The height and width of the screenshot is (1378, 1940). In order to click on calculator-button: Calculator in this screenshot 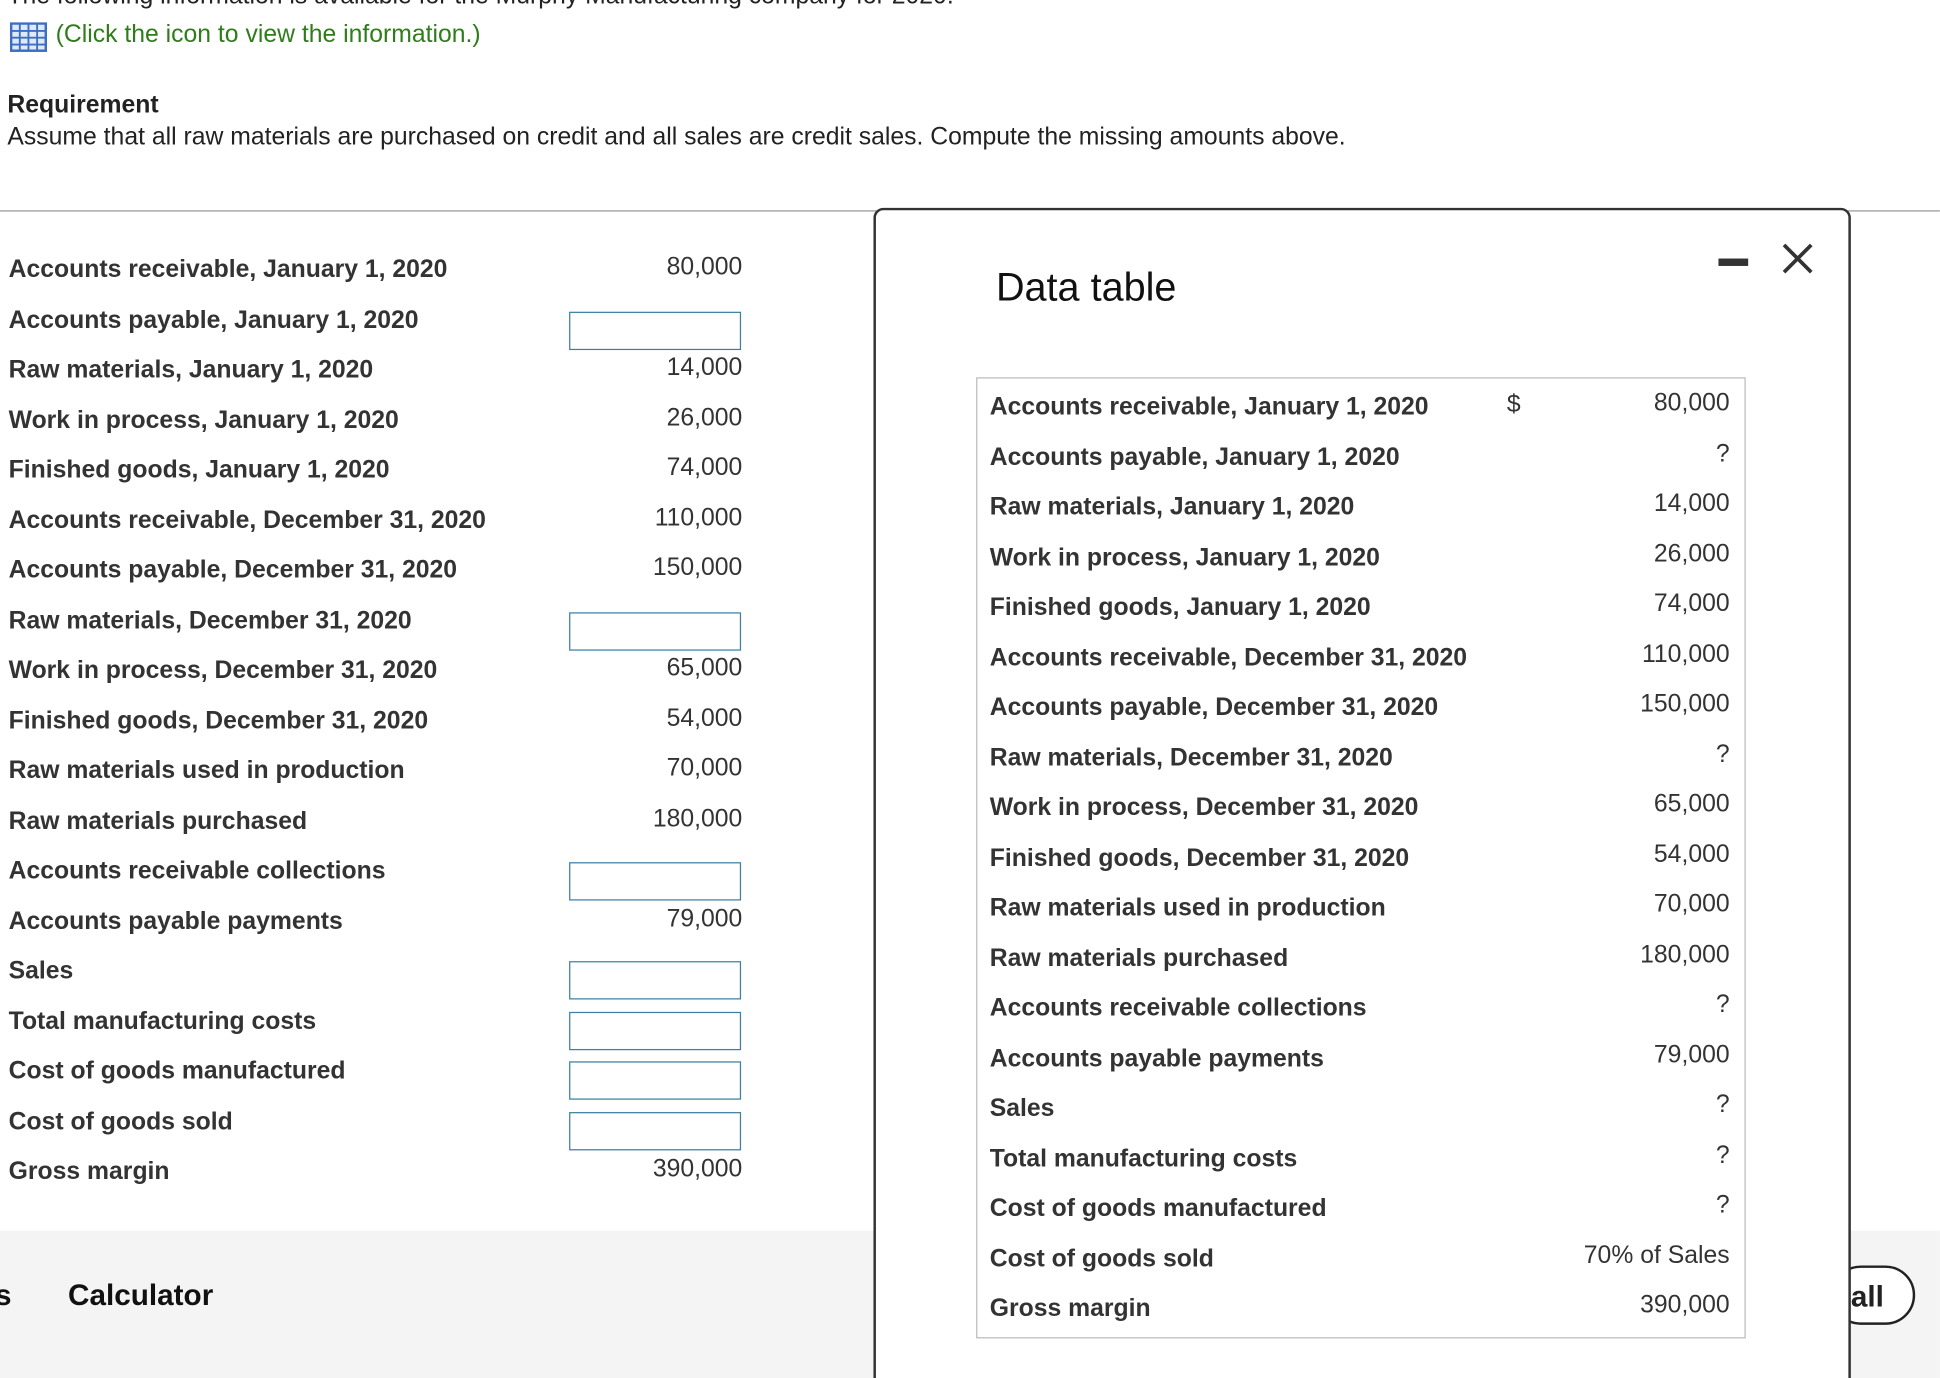, I will do `click(141, 1296)`.